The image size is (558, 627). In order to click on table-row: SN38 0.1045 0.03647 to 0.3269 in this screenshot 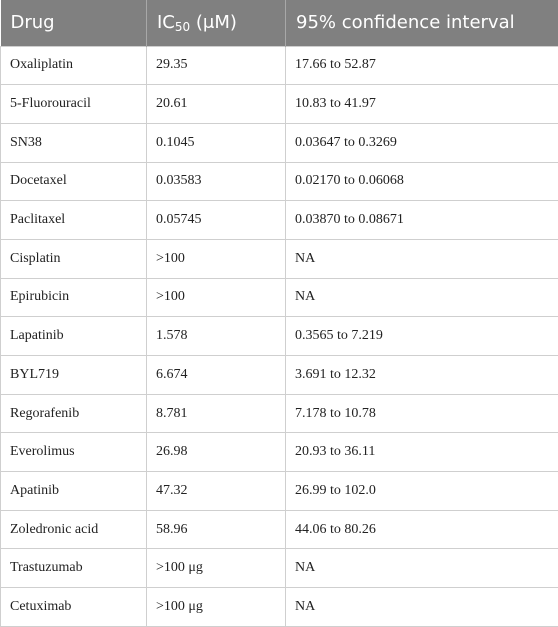, I will do `click(279, 142)`.